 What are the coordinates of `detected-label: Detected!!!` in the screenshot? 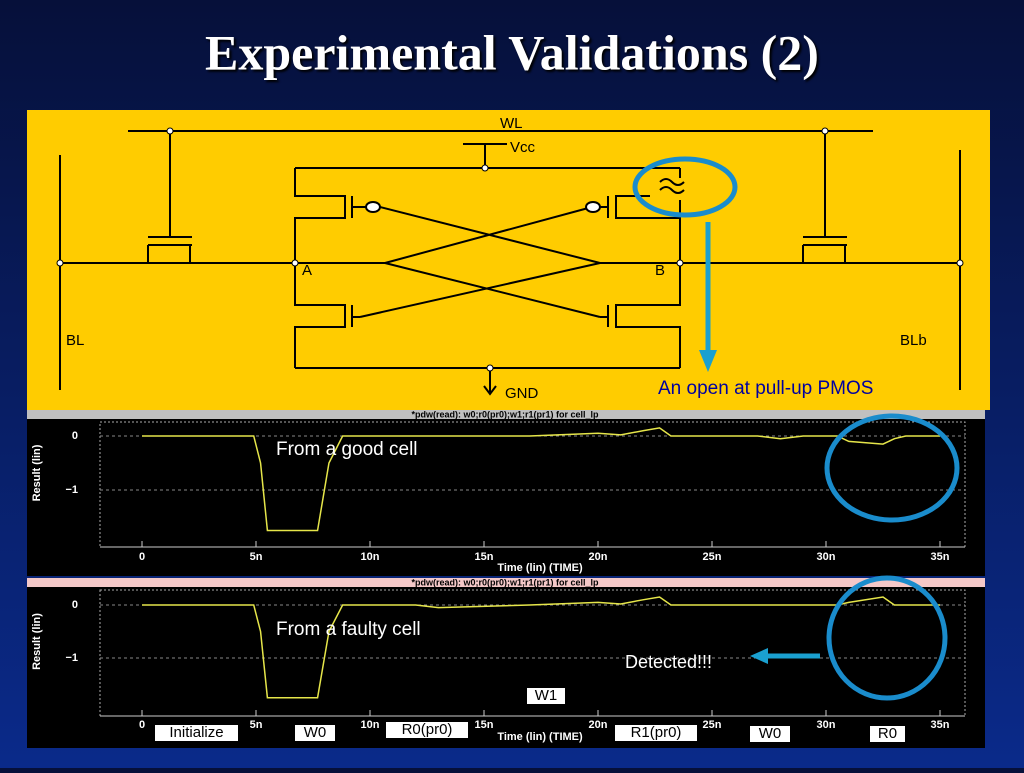 It's located at (668, 662).